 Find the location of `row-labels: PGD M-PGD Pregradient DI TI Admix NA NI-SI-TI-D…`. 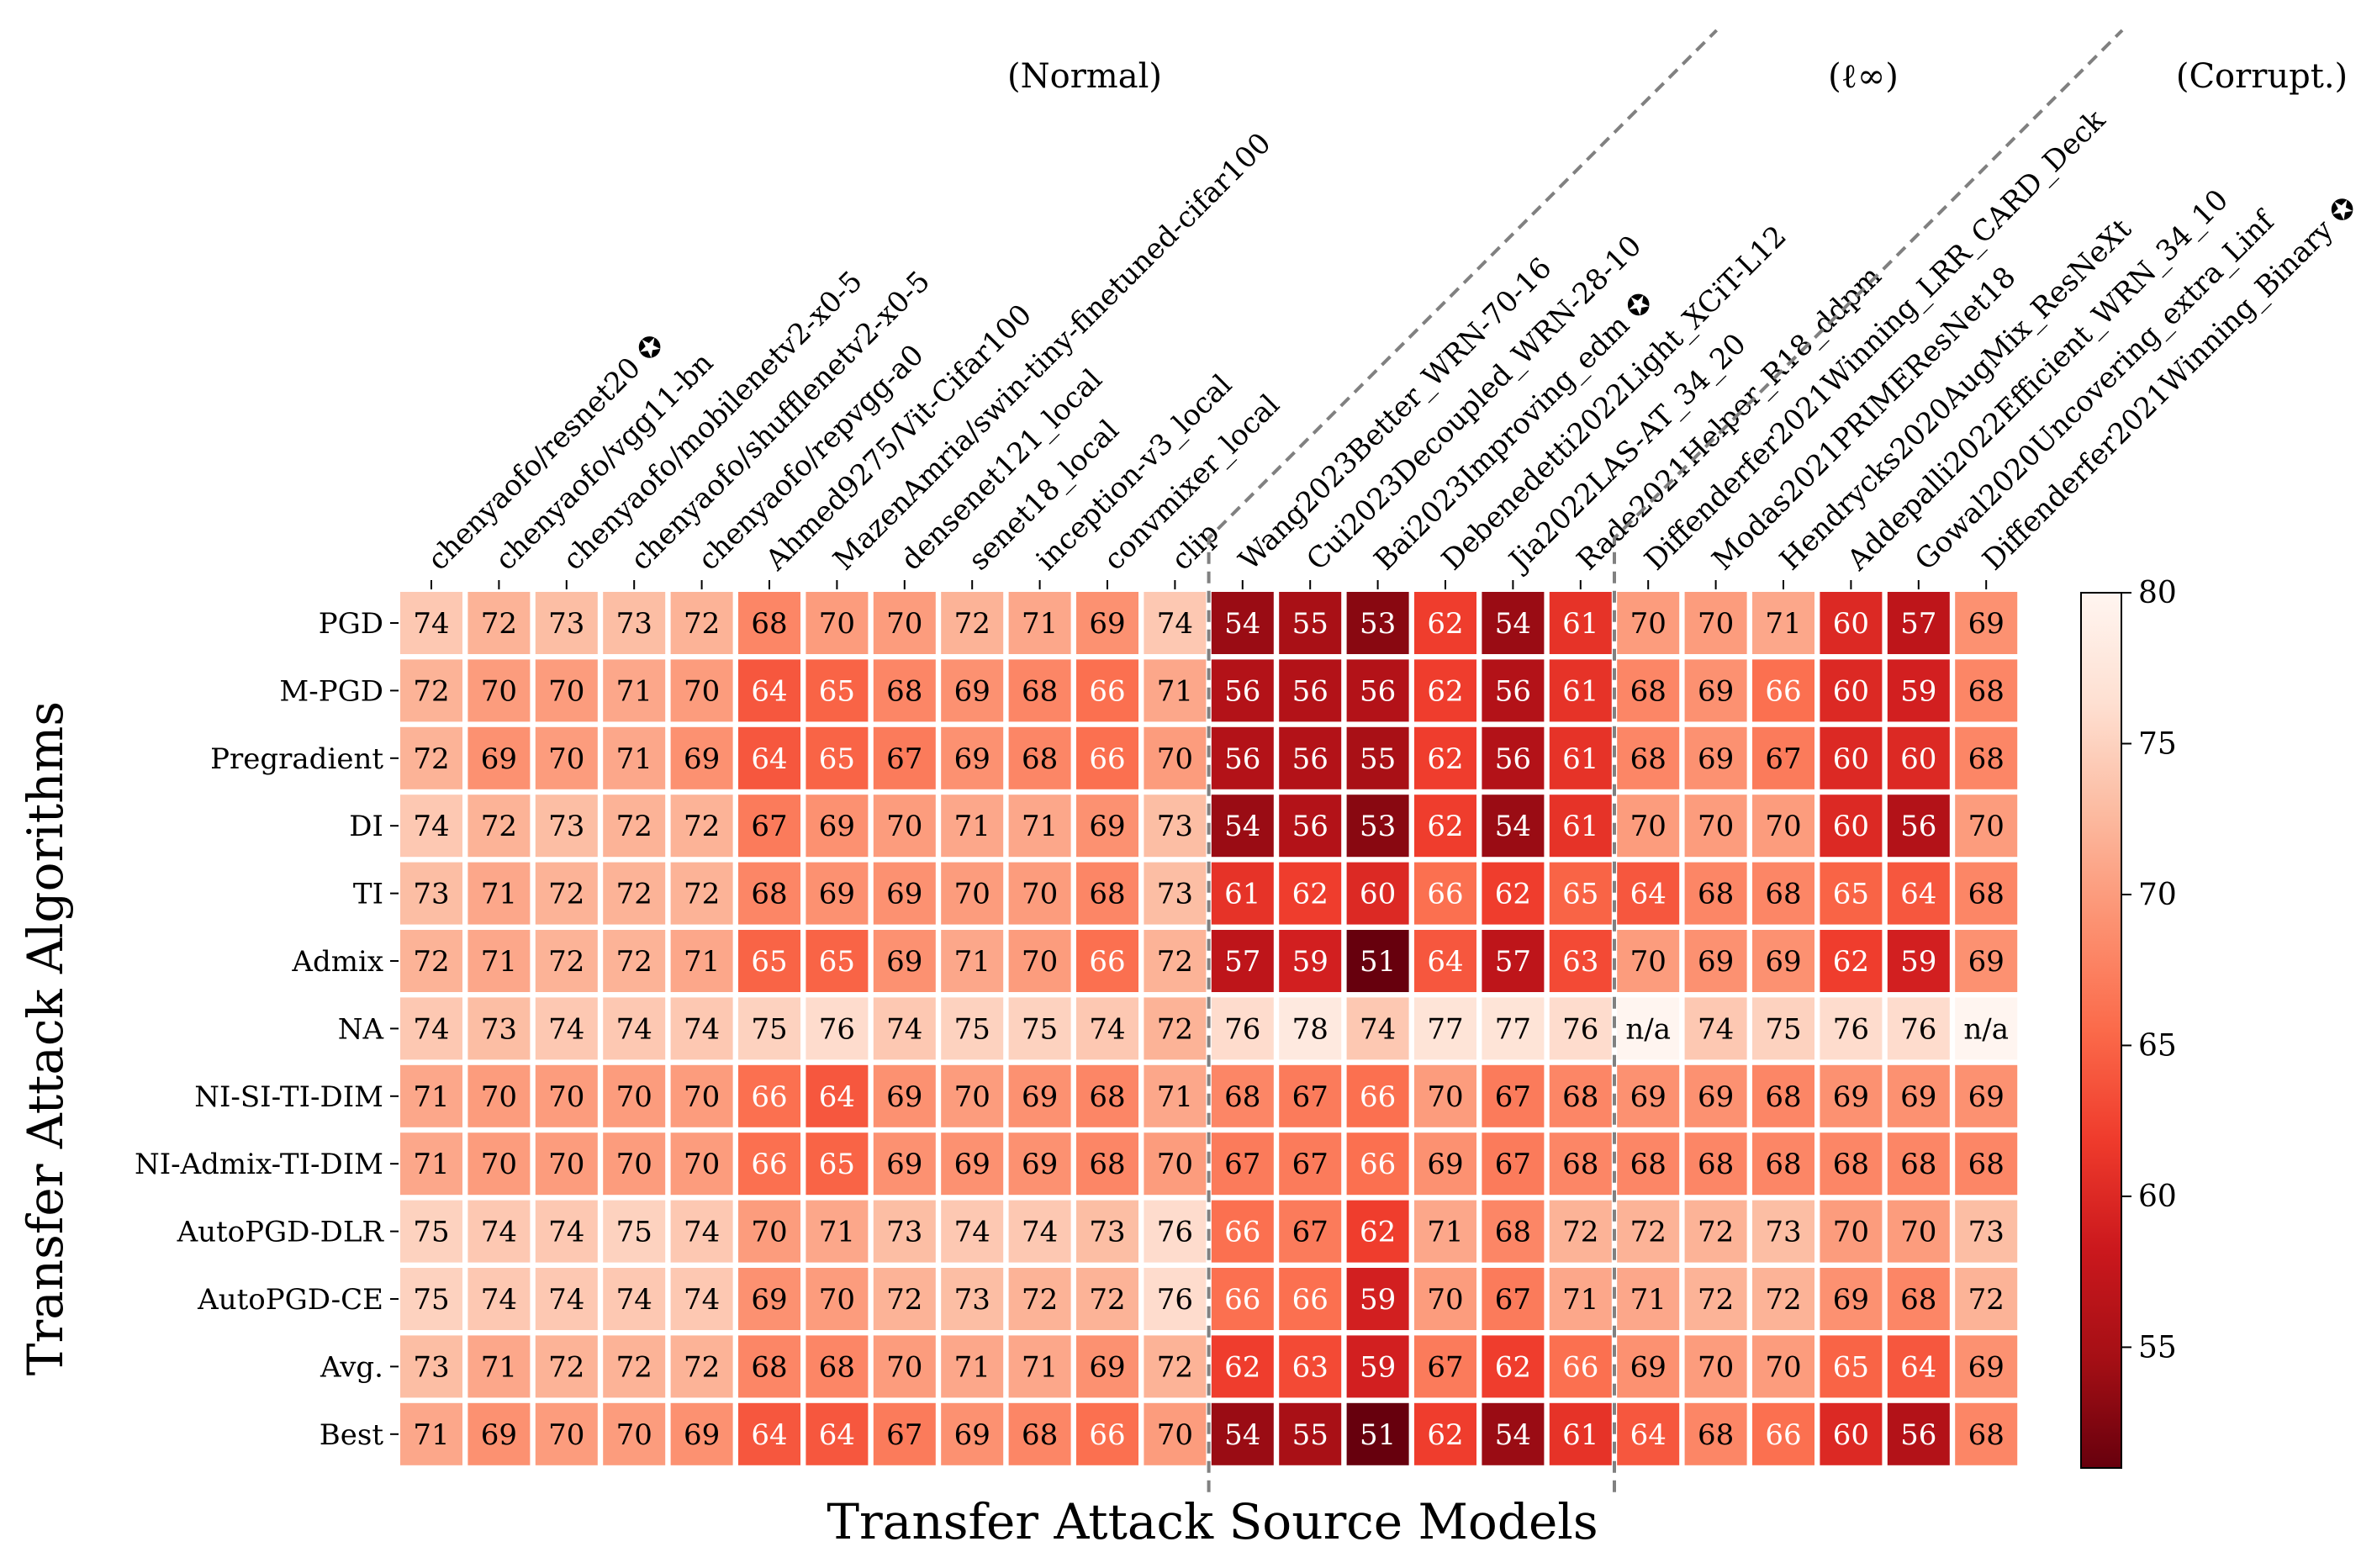

row-labels: PGD M-PGD Pregradient DI TI Admix NA NI-SI-TI-D… is located at coordinates (267, 1029).